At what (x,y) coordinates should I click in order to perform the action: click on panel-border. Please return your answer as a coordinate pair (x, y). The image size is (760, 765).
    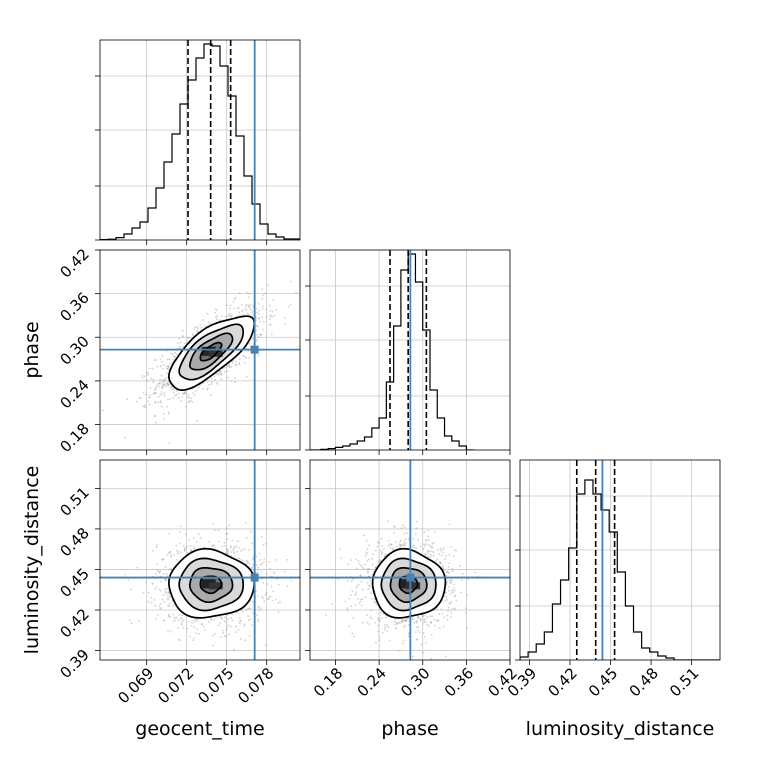
    Looking at the image, I should click on (200, 560).